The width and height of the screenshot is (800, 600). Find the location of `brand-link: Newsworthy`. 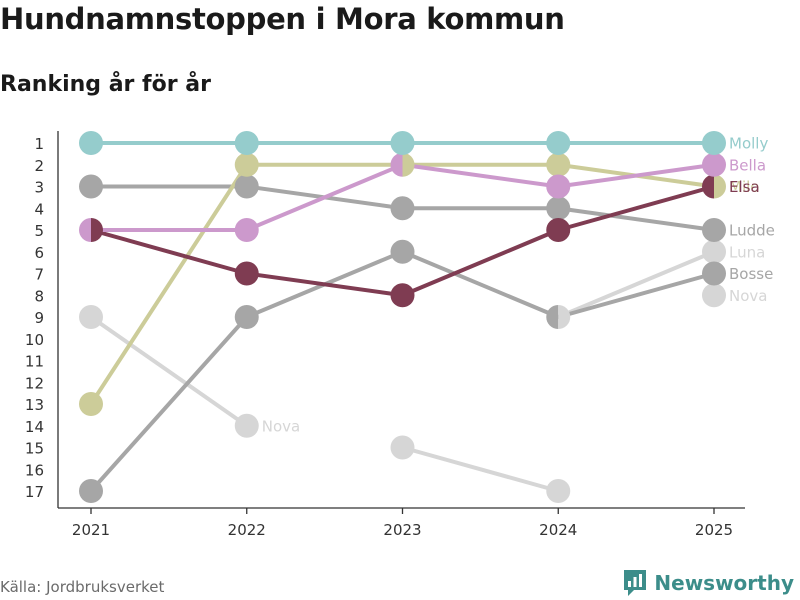

brand-link: Newsworthy is located at coordinates (708, 583).